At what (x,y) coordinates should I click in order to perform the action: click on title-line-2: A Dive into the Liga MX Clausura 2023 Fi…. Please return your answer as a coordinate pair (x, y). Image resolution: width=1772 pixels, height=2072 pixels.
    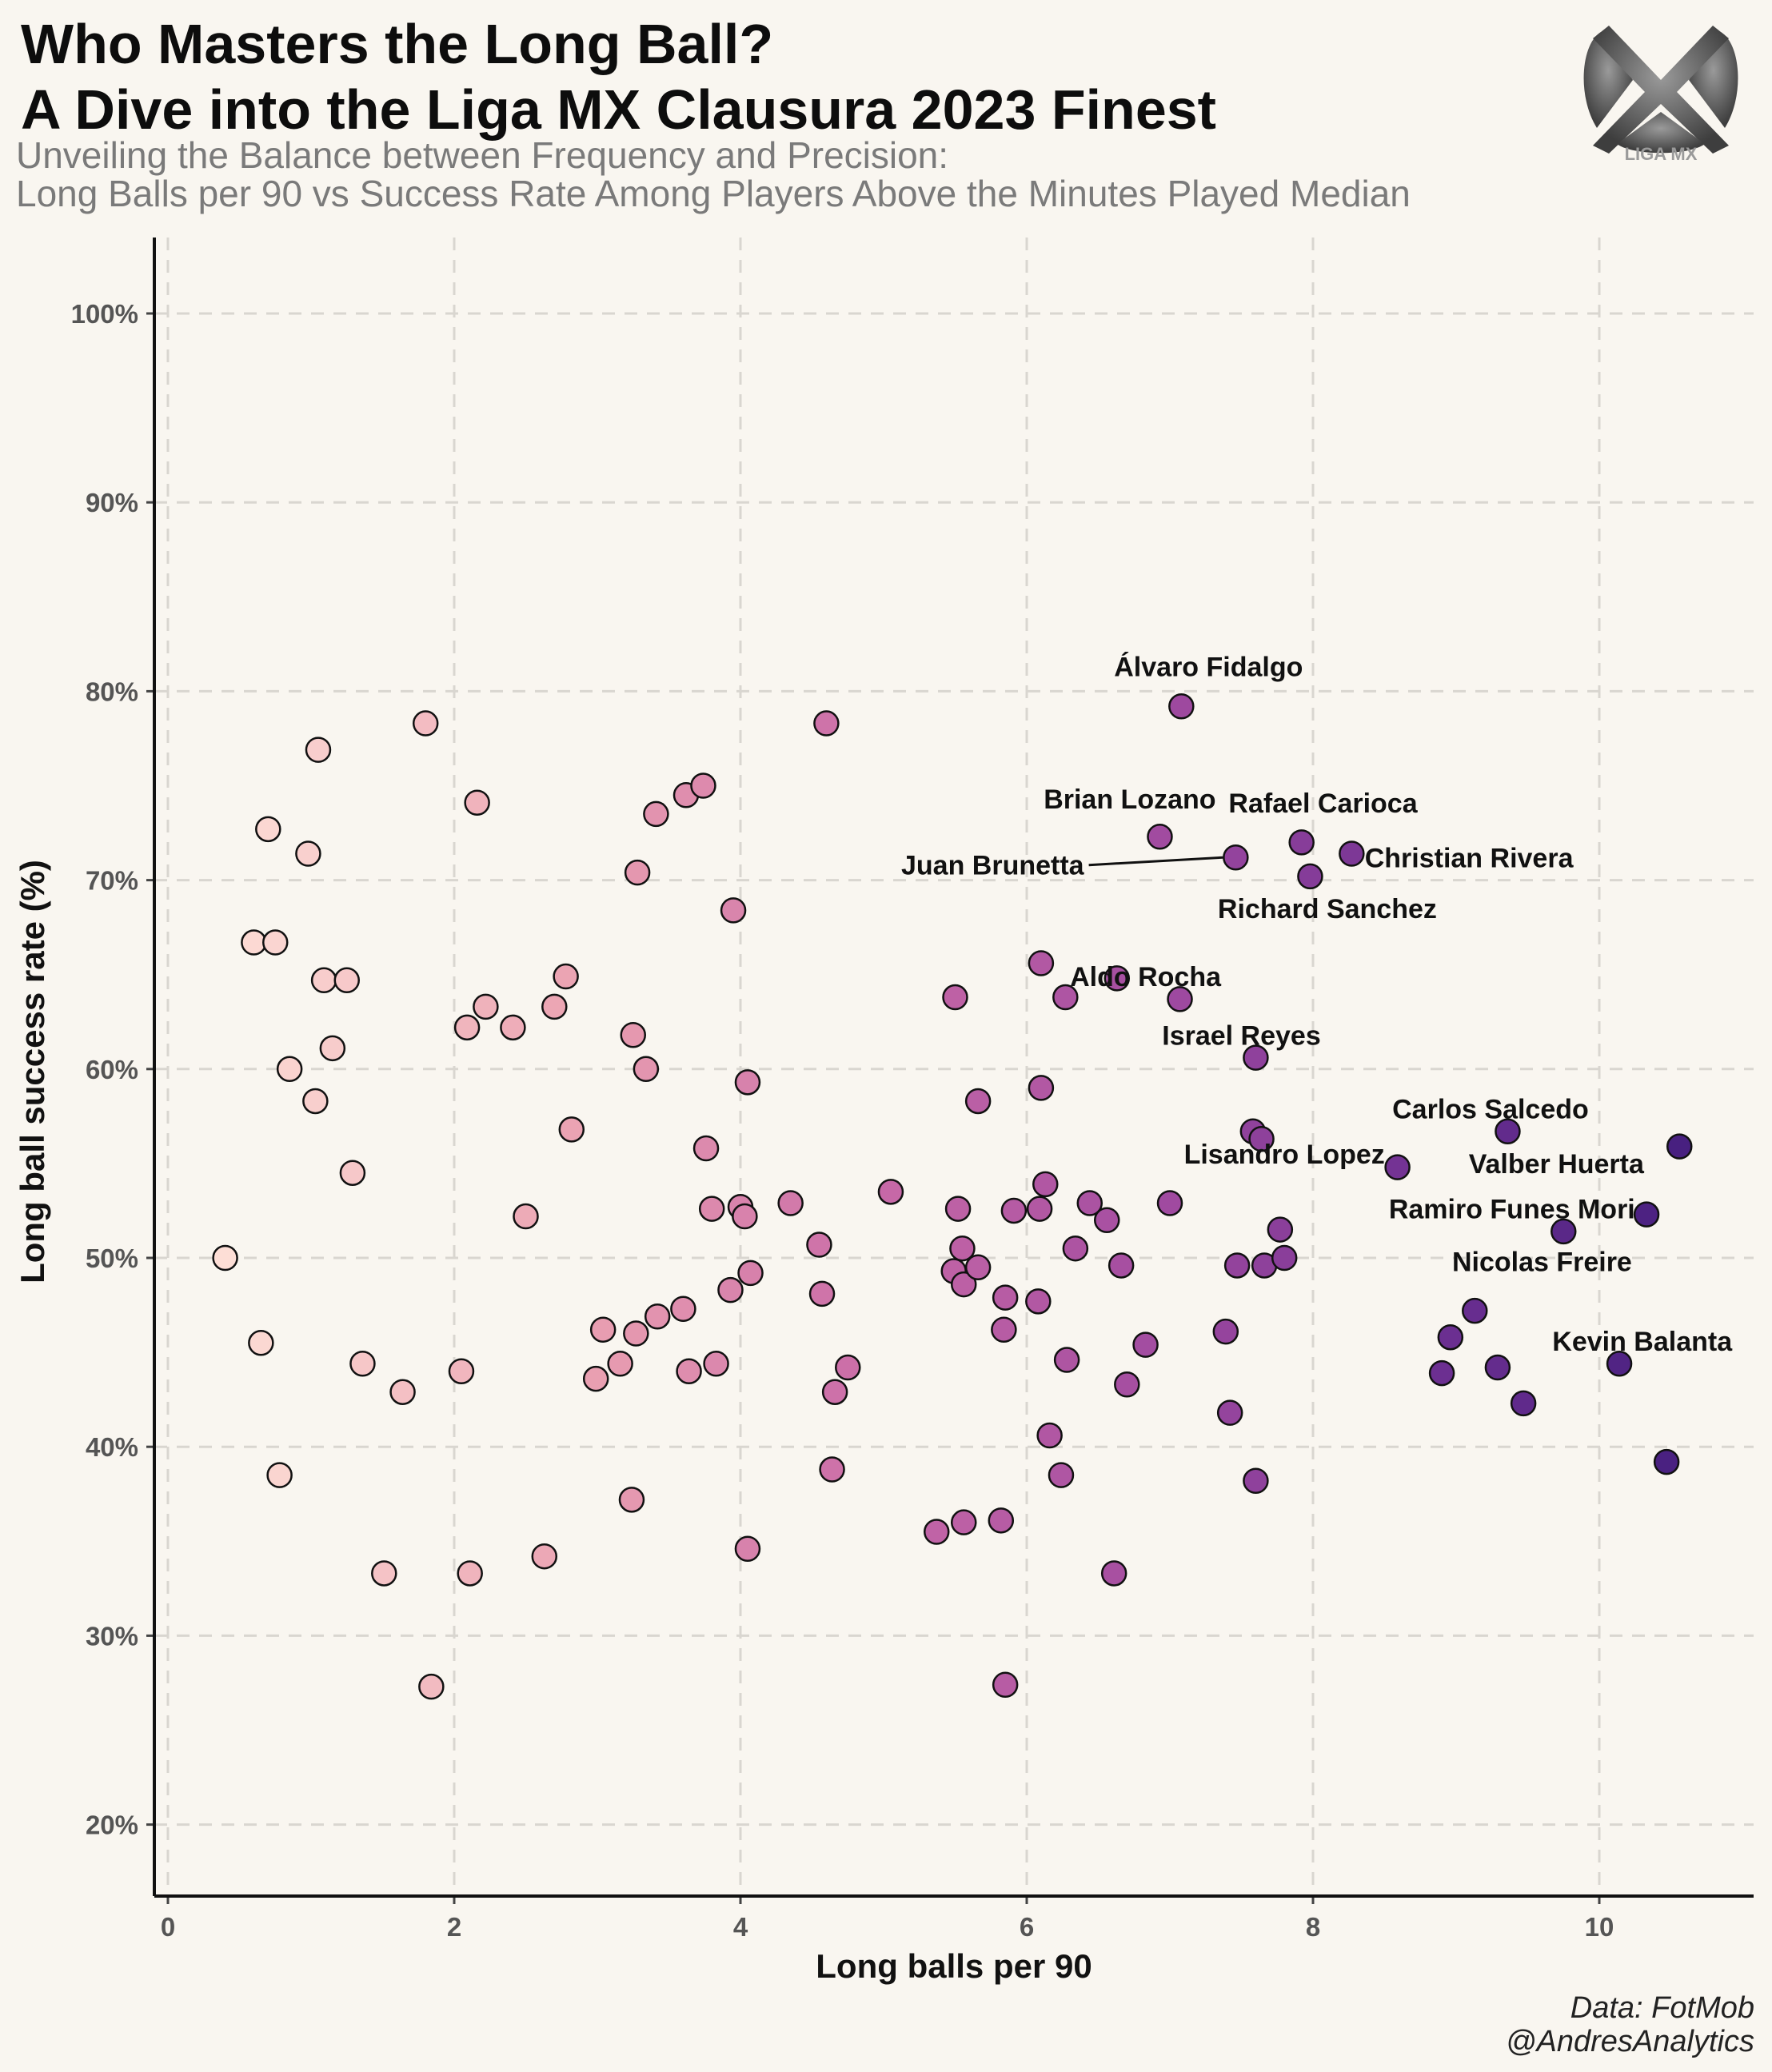
    Looking at the image, I should click on (618, 109).